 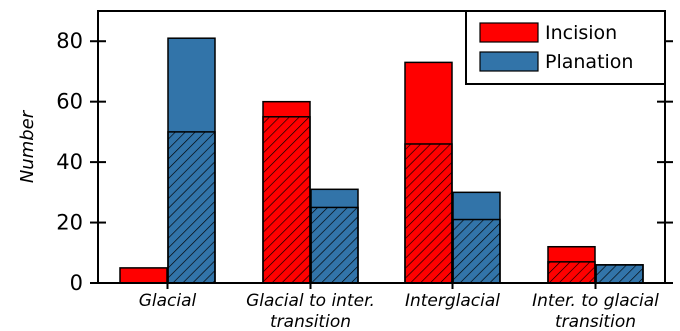 What do you see at coordinates (69, 102) in the screenshot?
I see `y-tick-label: 60` at bounding box center [69, 102].